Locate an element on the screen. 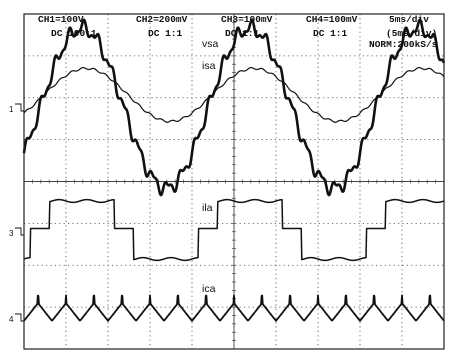 This screenshot has height=355, width=449. timebase-readout: 5ms/div is located at coordinates (409, 19).